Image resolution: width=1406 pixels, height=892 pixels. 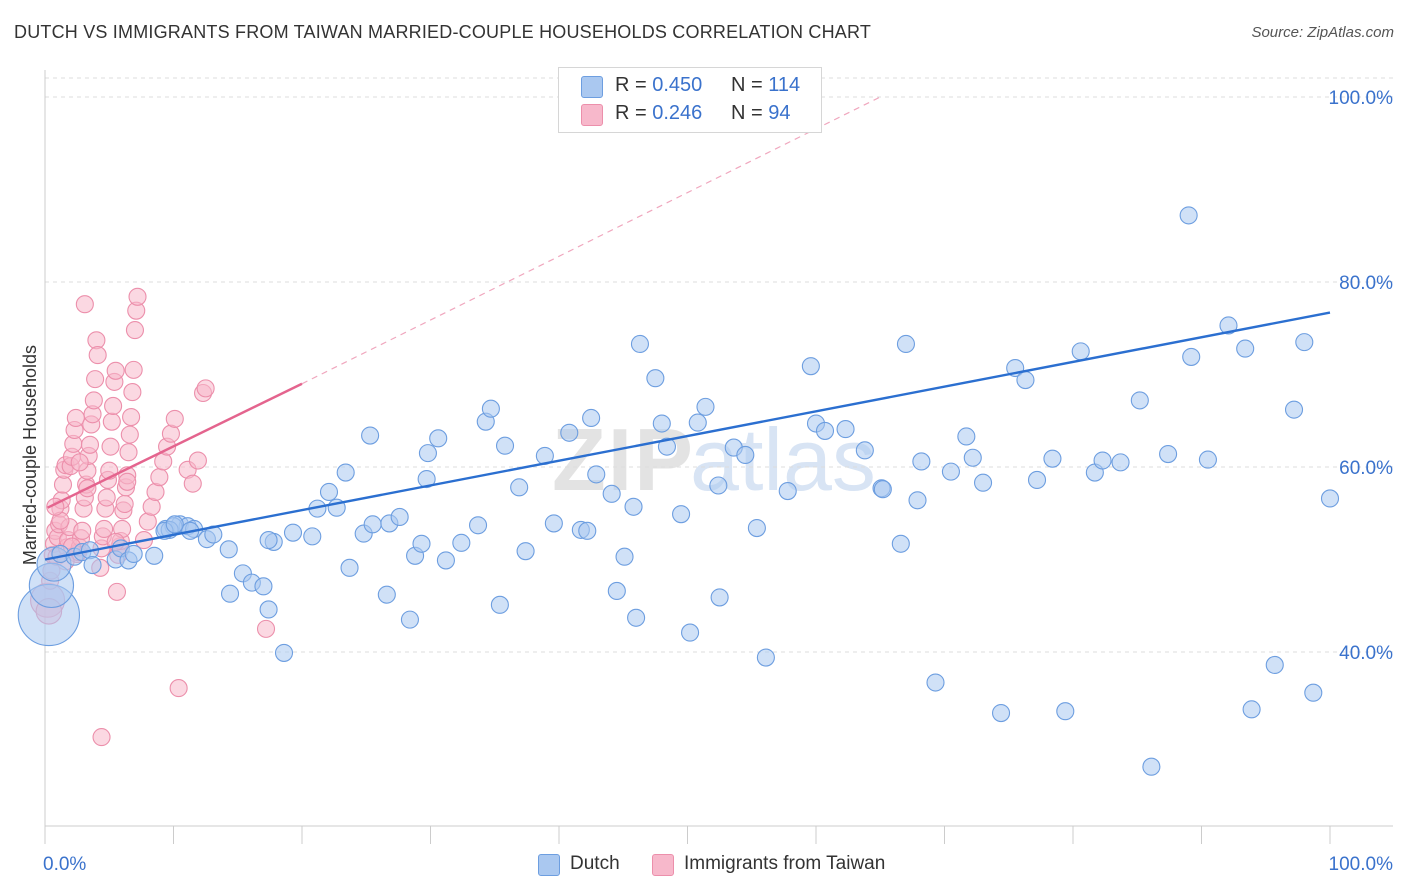 What do you see at coordinates (690, 100) in the screenshot?
I see `correlation-legend: R = 0.450 N = 114 R = 0.246 N = 94` at bounding box center [690, 100].